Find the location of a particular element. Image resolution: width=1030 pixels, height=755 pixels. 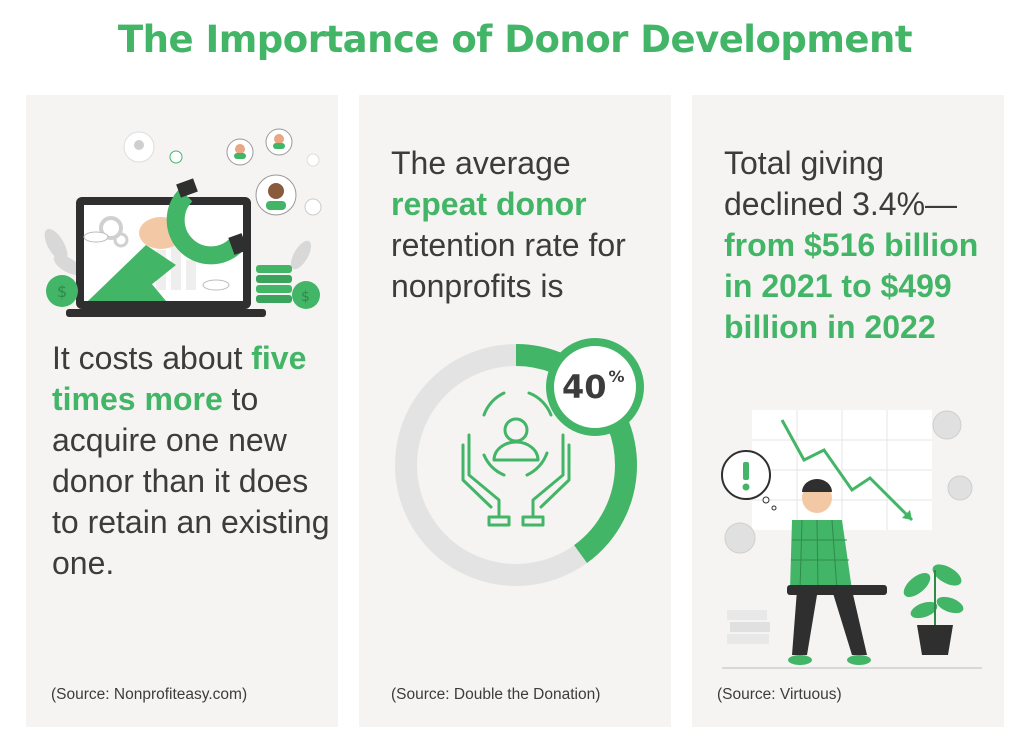

coin-icon is located at coordinates (848, 482).